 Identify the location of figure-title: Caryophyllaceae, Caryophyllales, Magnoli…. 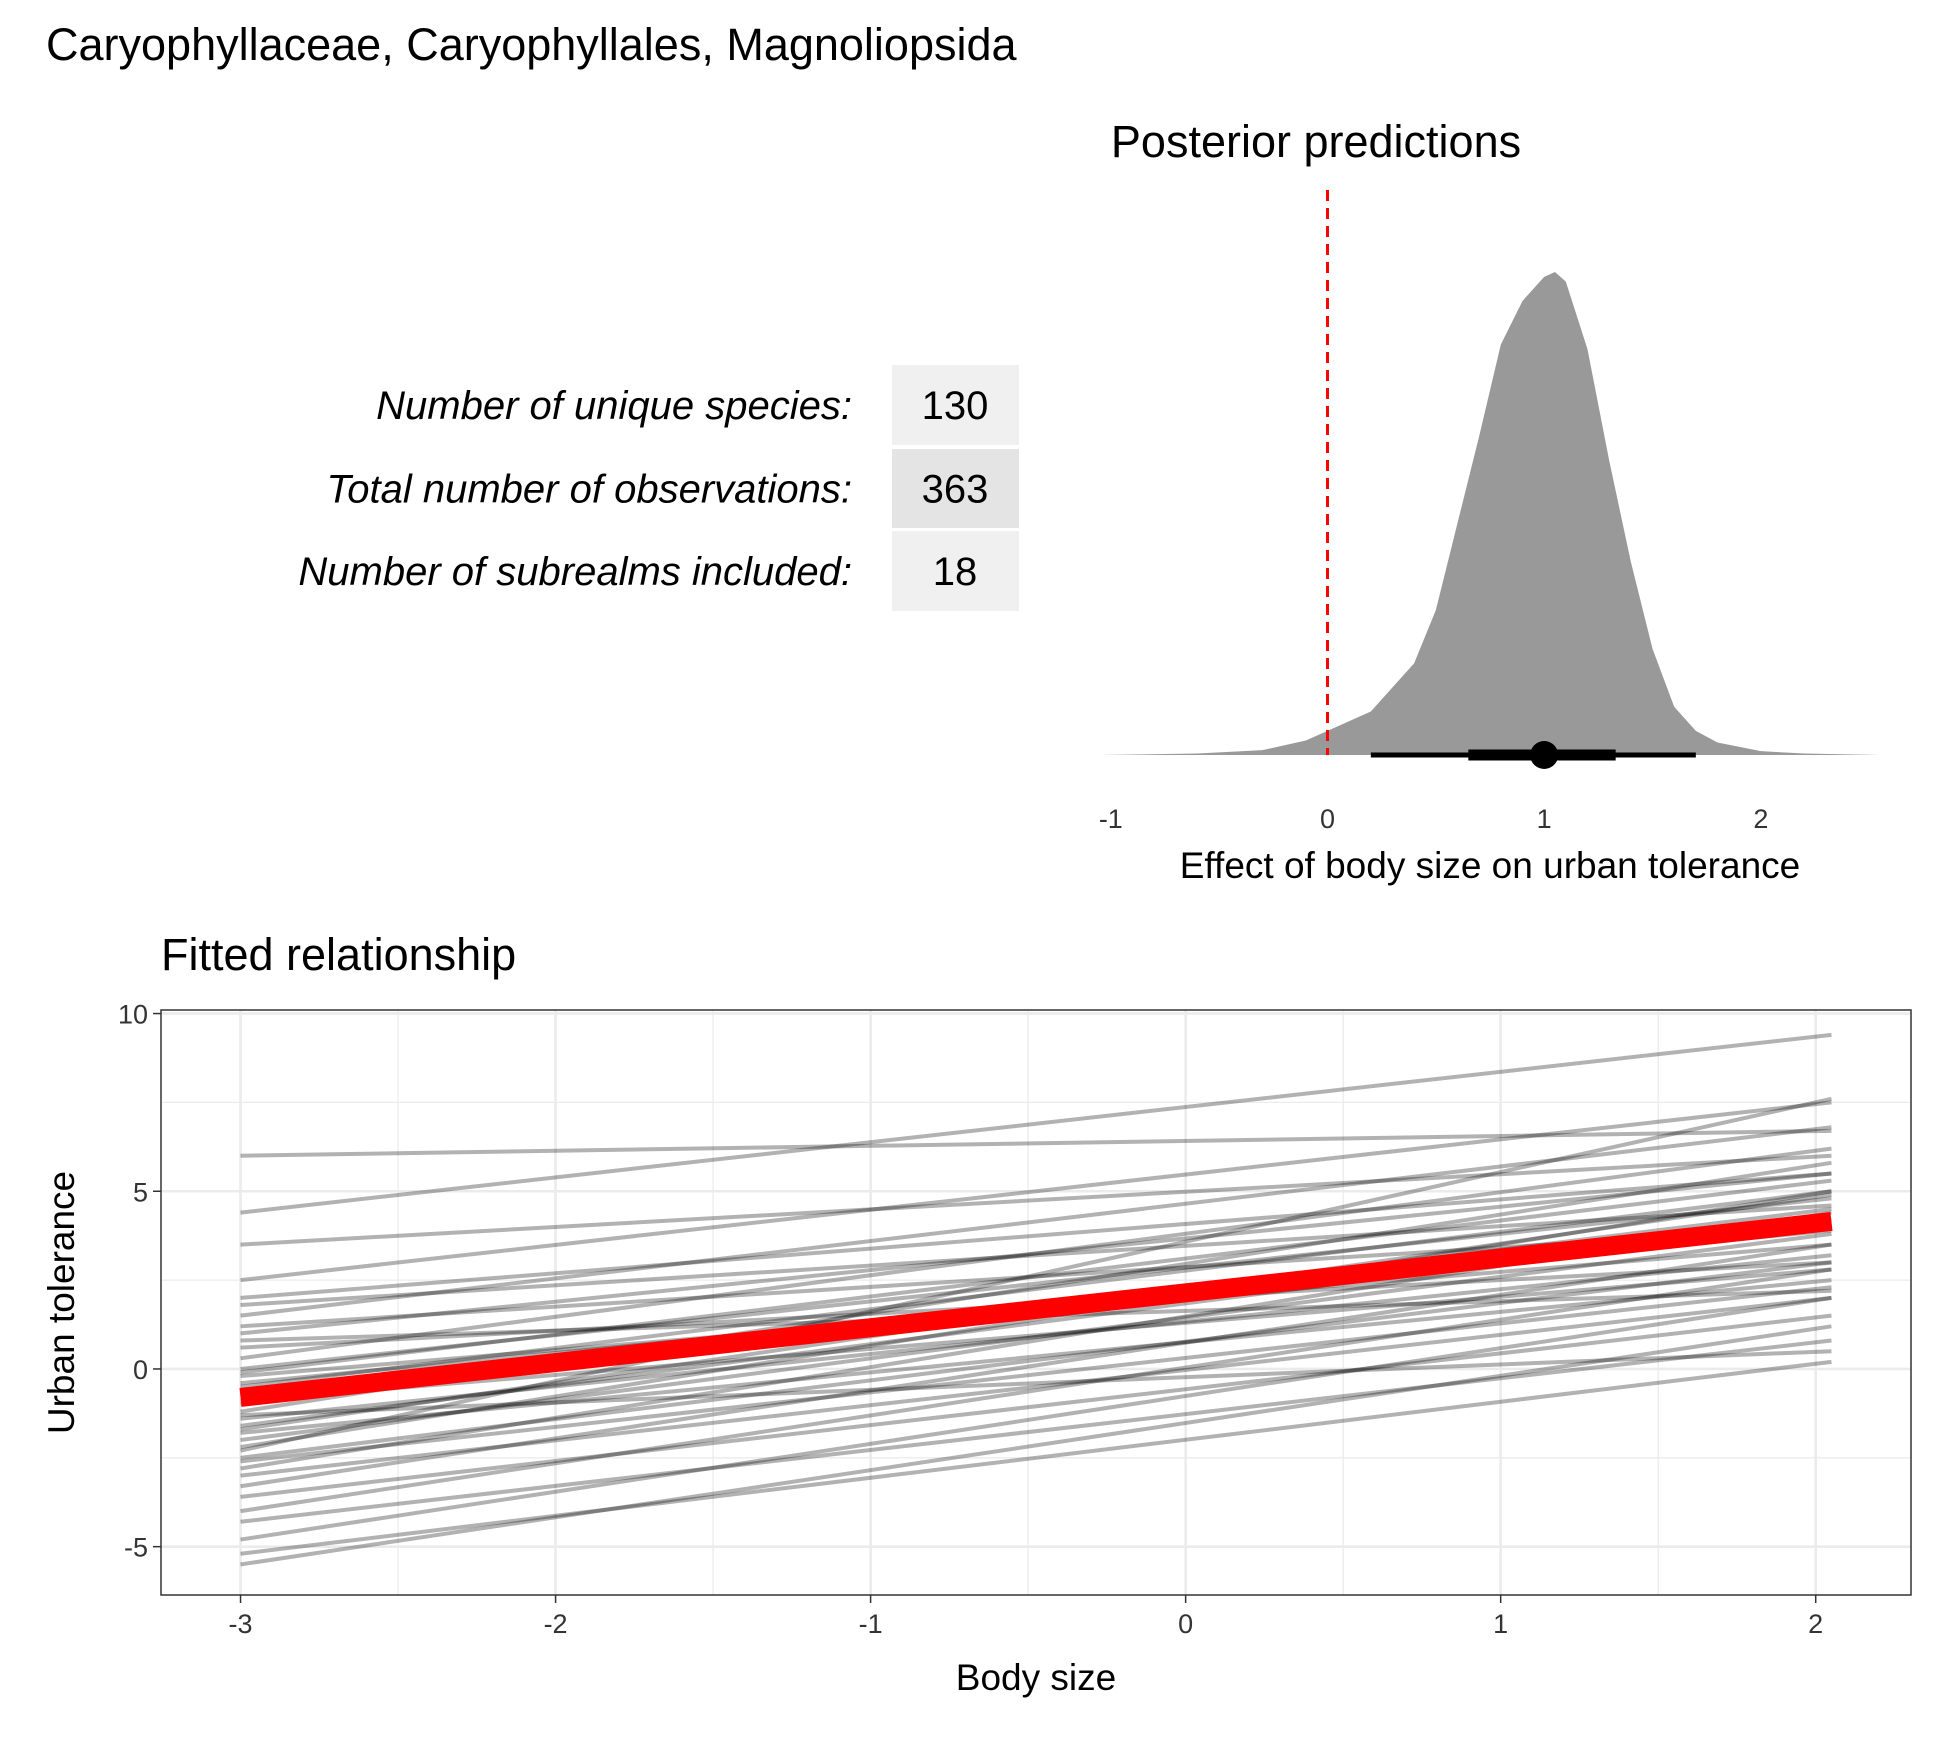
(532, 44).